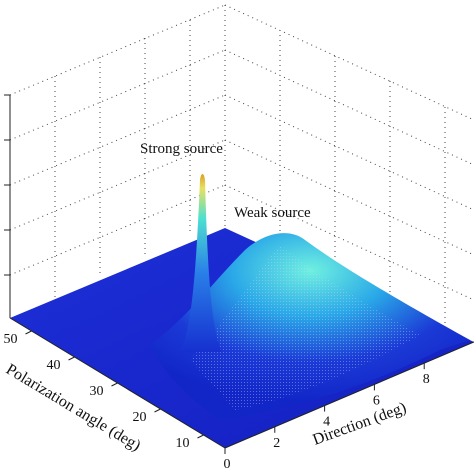 Image resolution: width=474 pixels, height=474 pixels. Describe the element at coordinates (181, 149) in the screenshot. I see `strong-source-label: Strong source` at that location.